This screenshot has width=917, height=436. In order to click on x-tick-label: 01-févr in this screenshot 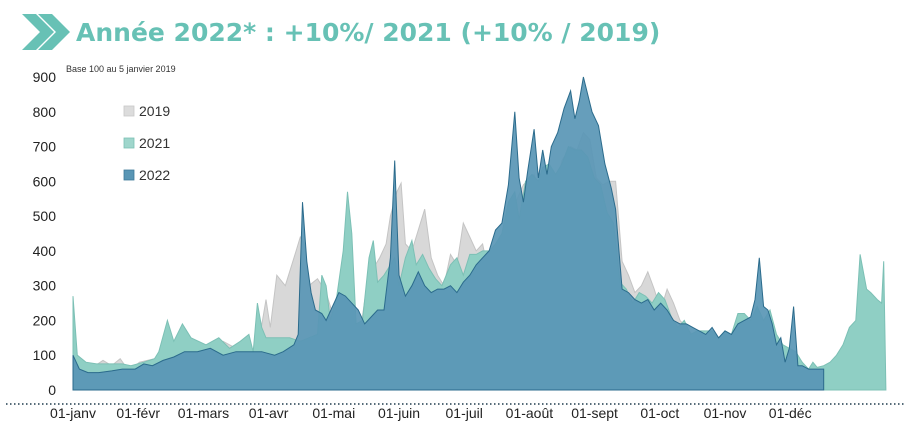, I will do `click(138, 413)`.